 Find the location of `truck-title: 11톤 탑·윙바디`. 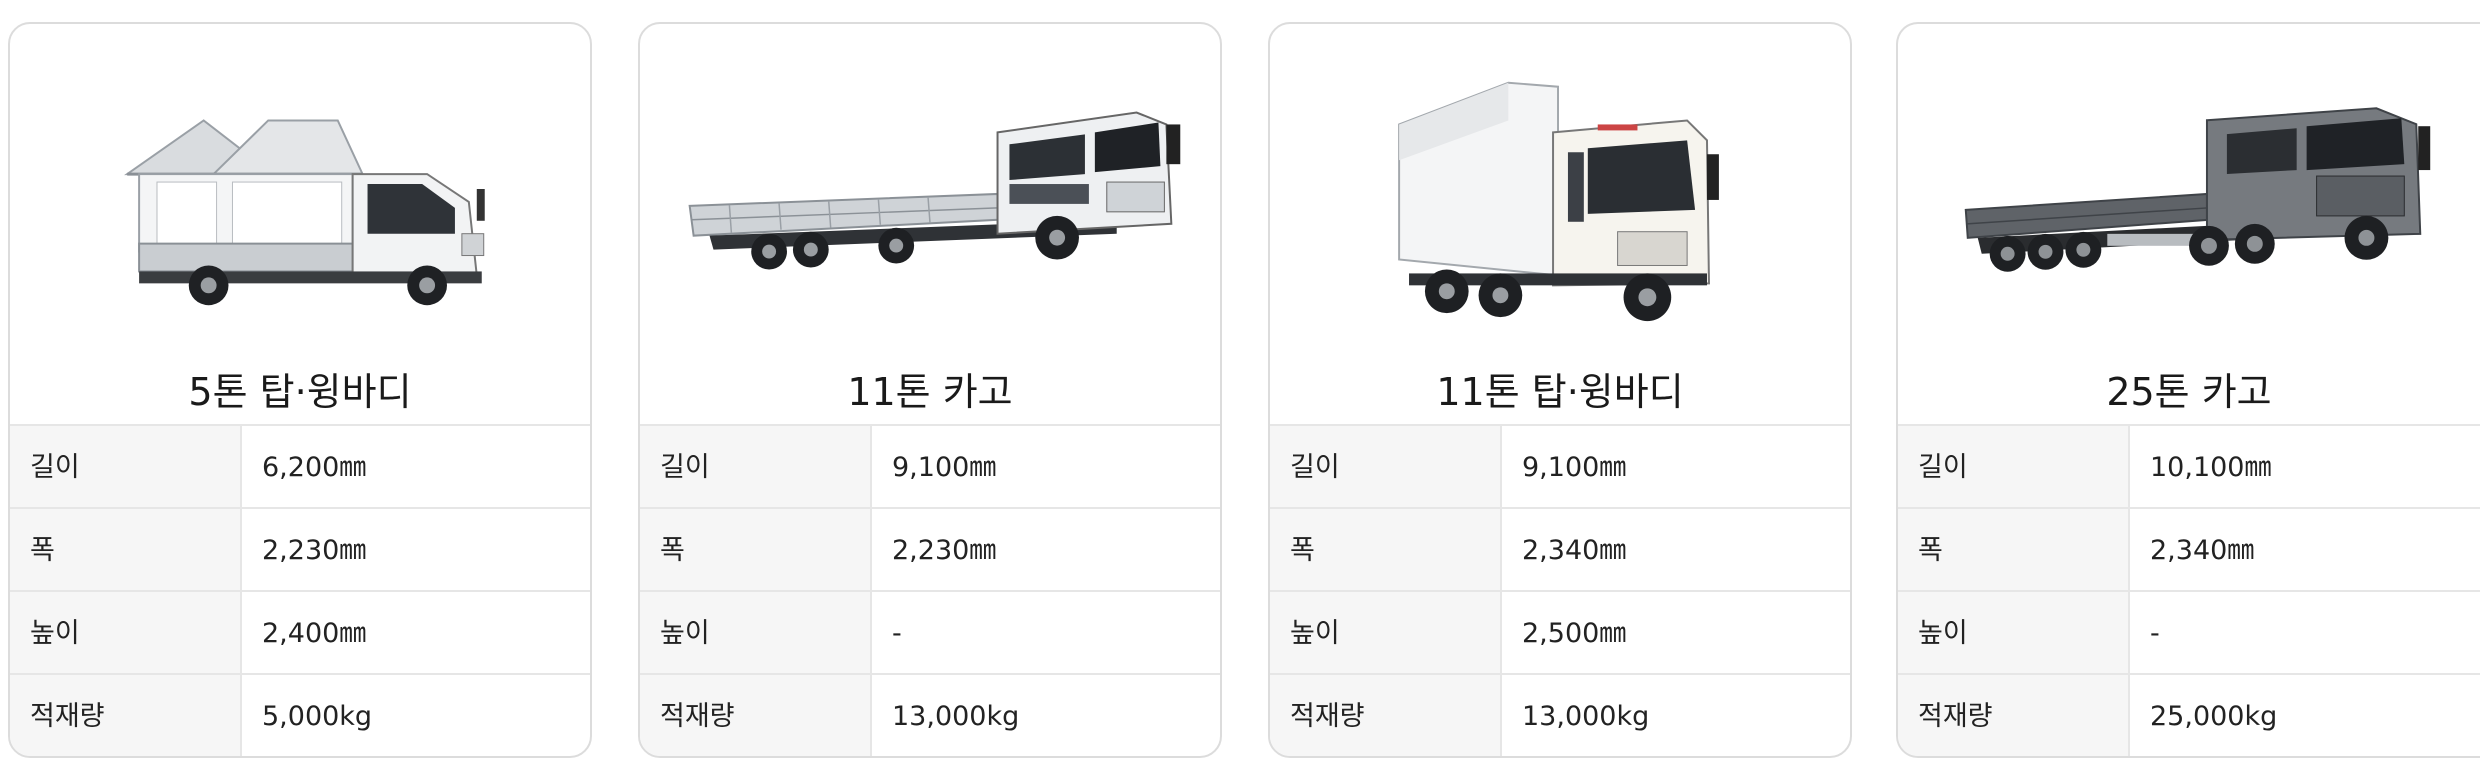

truck-title: 11톤 탑·윙바디 is located at coordinates (1560, 392).